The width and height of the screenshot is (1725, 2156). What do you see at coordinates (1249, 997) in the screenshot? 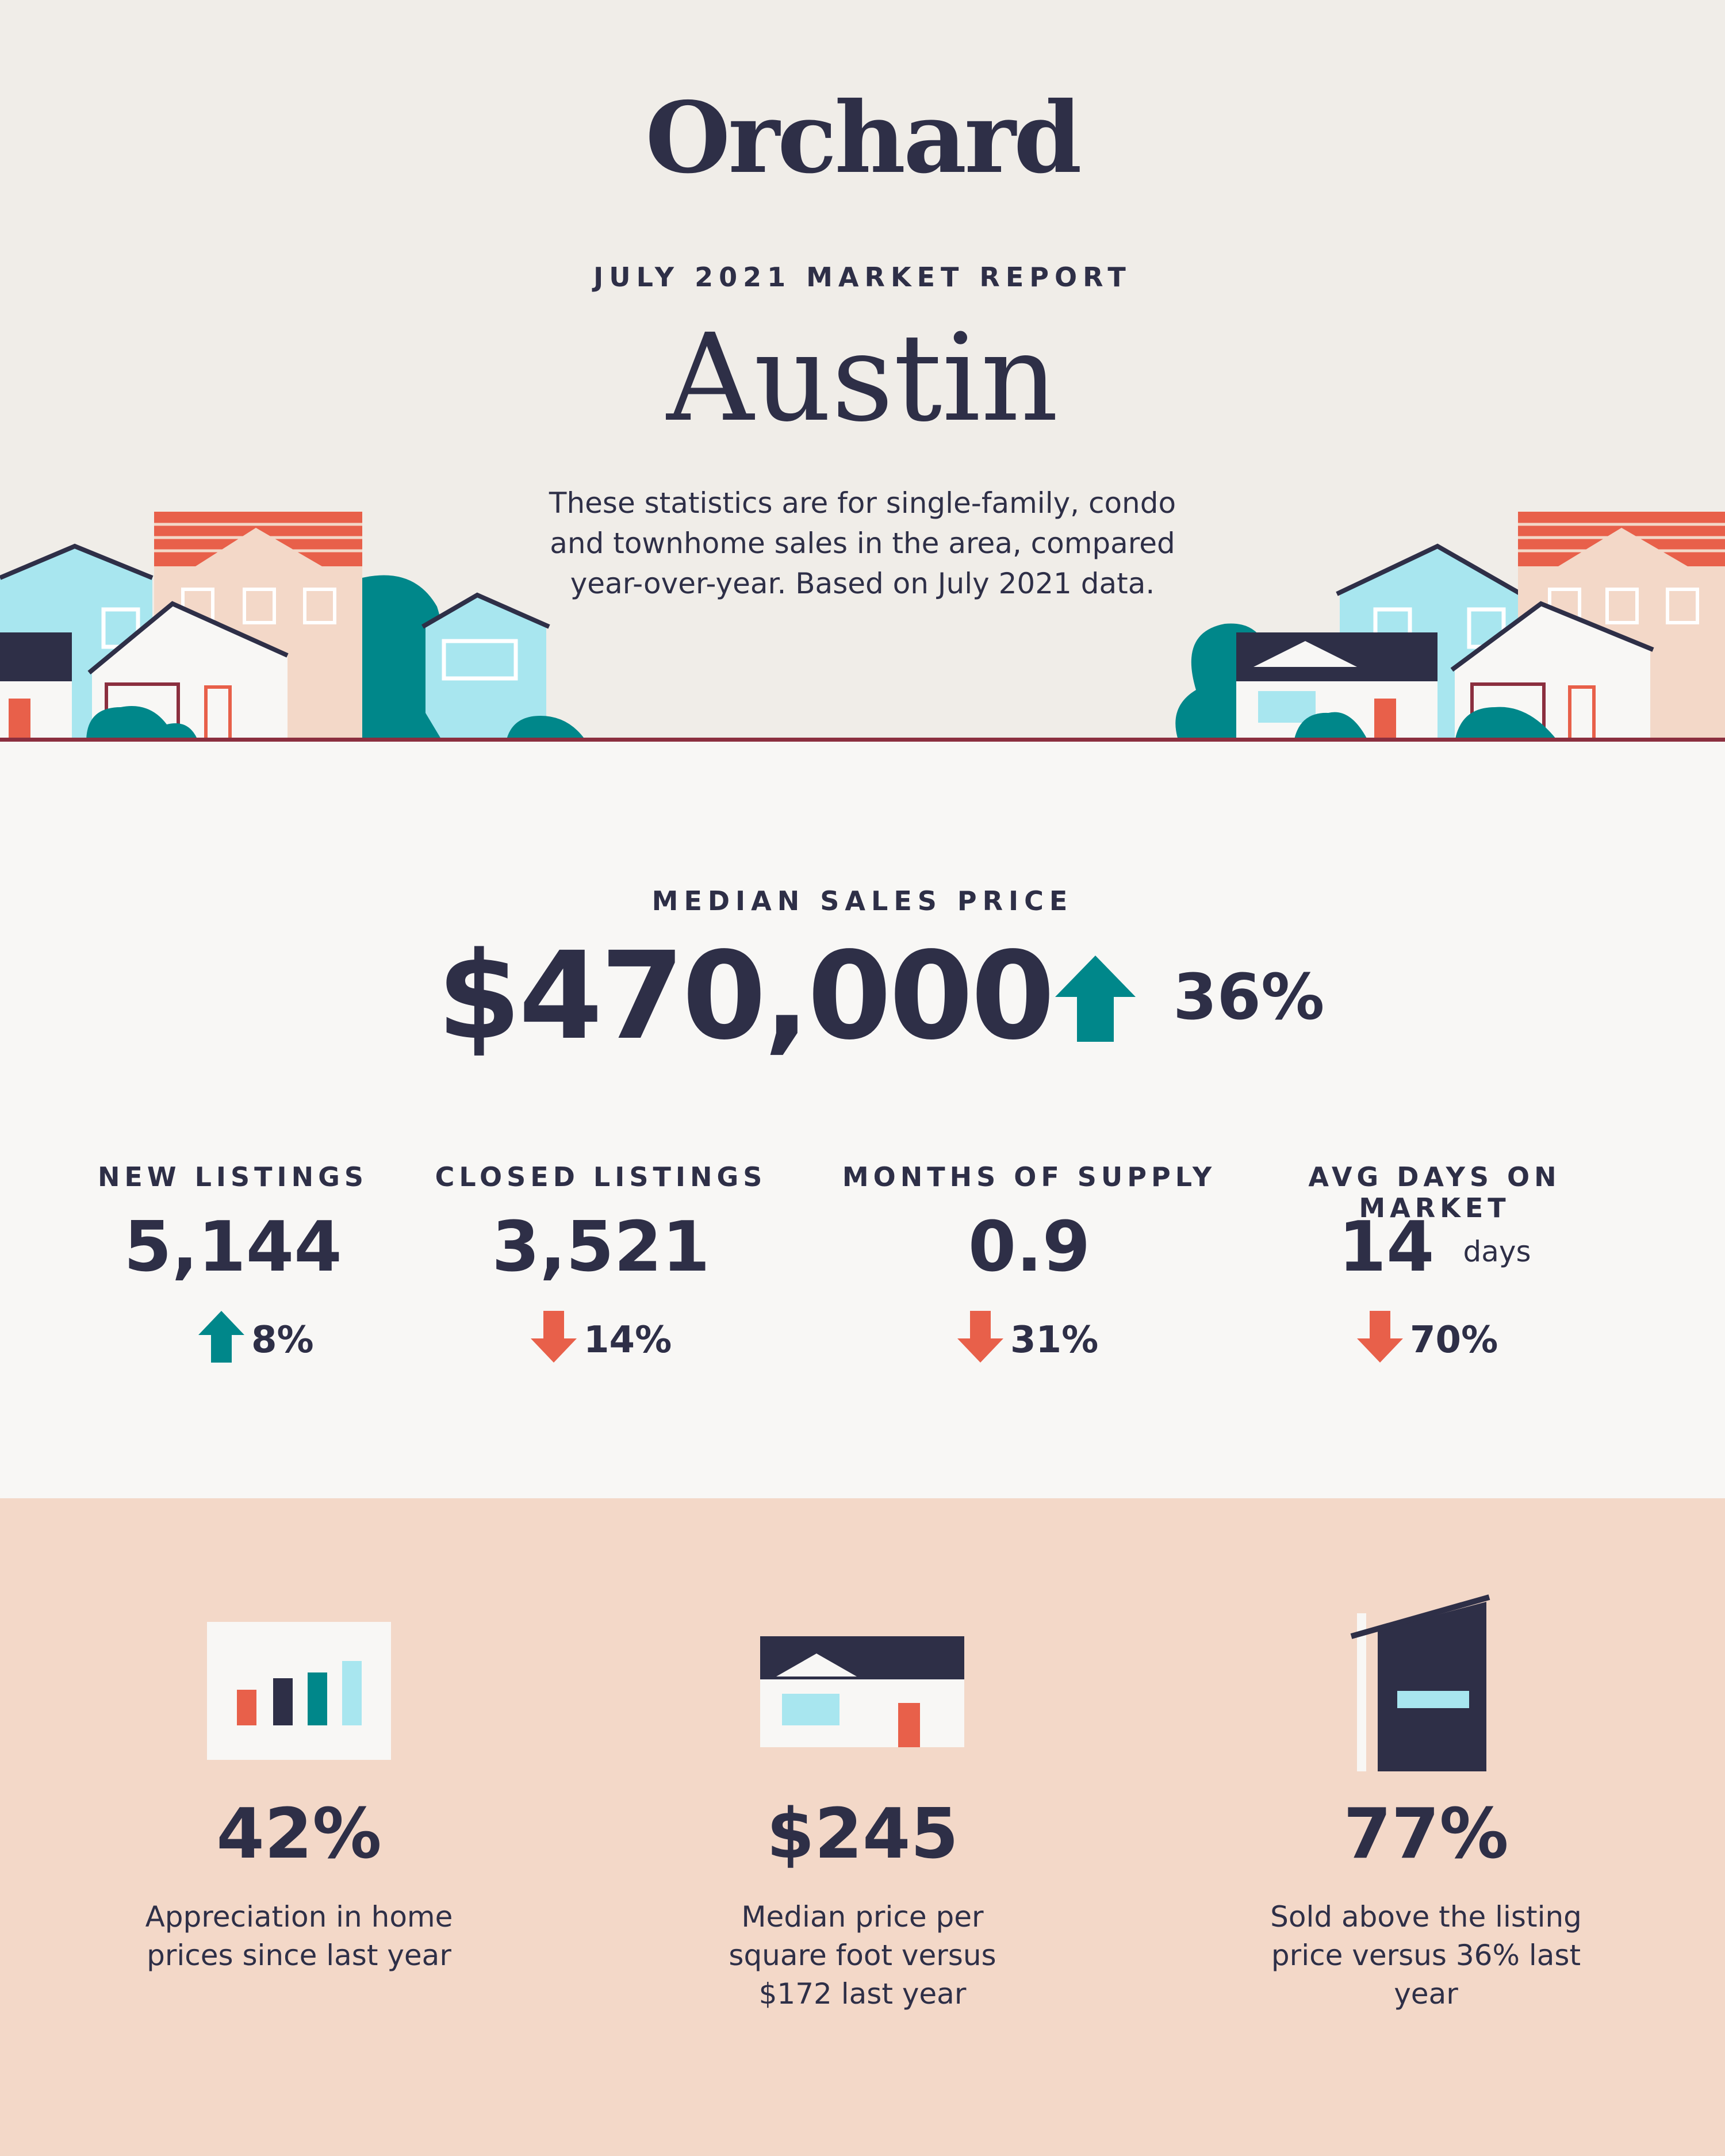
I see `median-sales-price-change: 36%` at bounding box center [1249, 997].